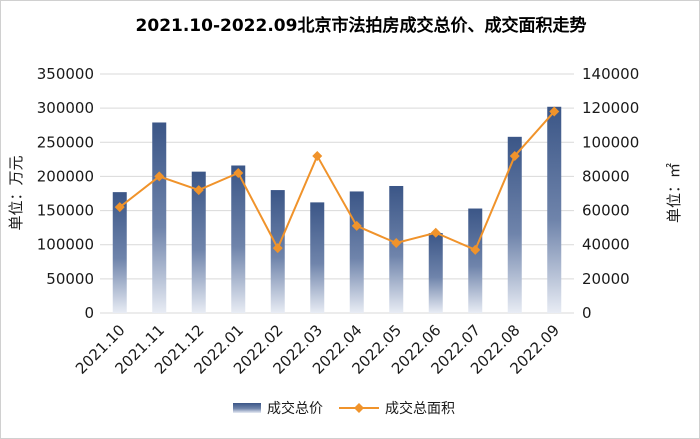  I want to click on line-point-2022.06, so click(435, 232).